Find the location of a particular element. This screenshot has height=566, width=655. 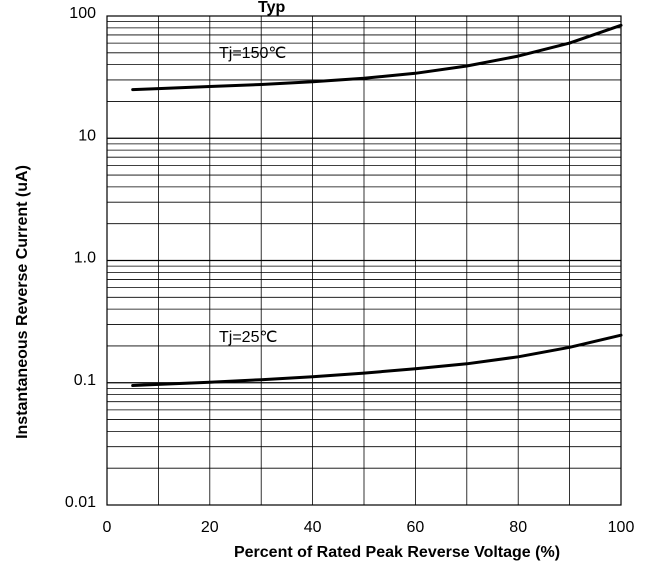

chart-title-fragment: Typ is located at coordinates (271, 8).